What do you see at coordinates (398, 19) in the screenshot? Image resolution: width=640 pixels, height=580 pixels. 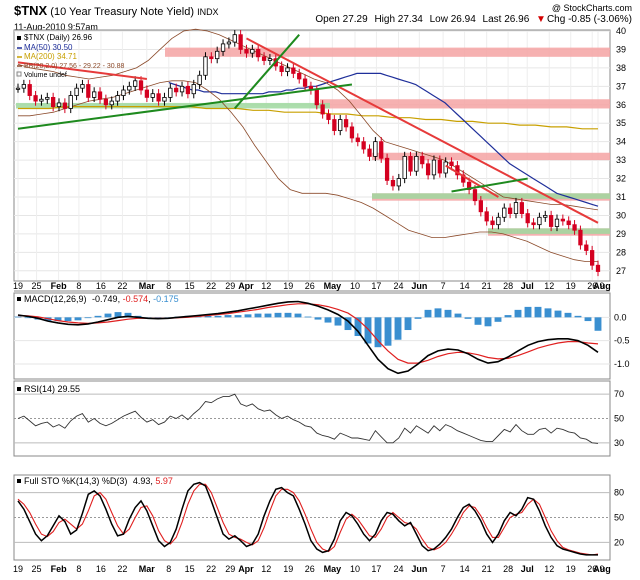 I see `high-value: High 27.34` at bounding box center [398, 19].